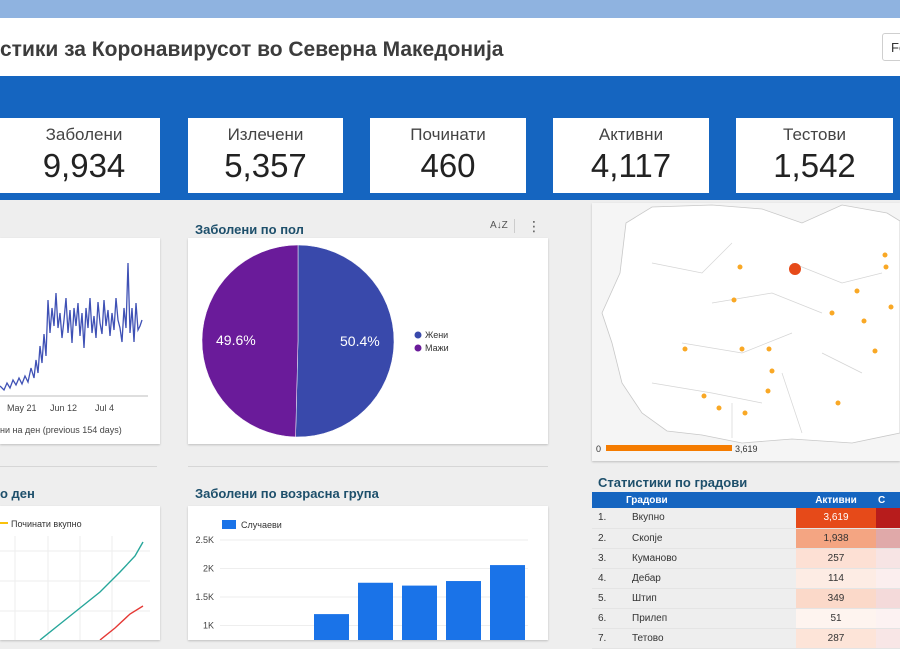 This screenshot has height=649, width=900. What do you see at coordinates (121, 623) in the screenshot?
I see `recovered-cumulative-line` at bounding box center [121, 623].